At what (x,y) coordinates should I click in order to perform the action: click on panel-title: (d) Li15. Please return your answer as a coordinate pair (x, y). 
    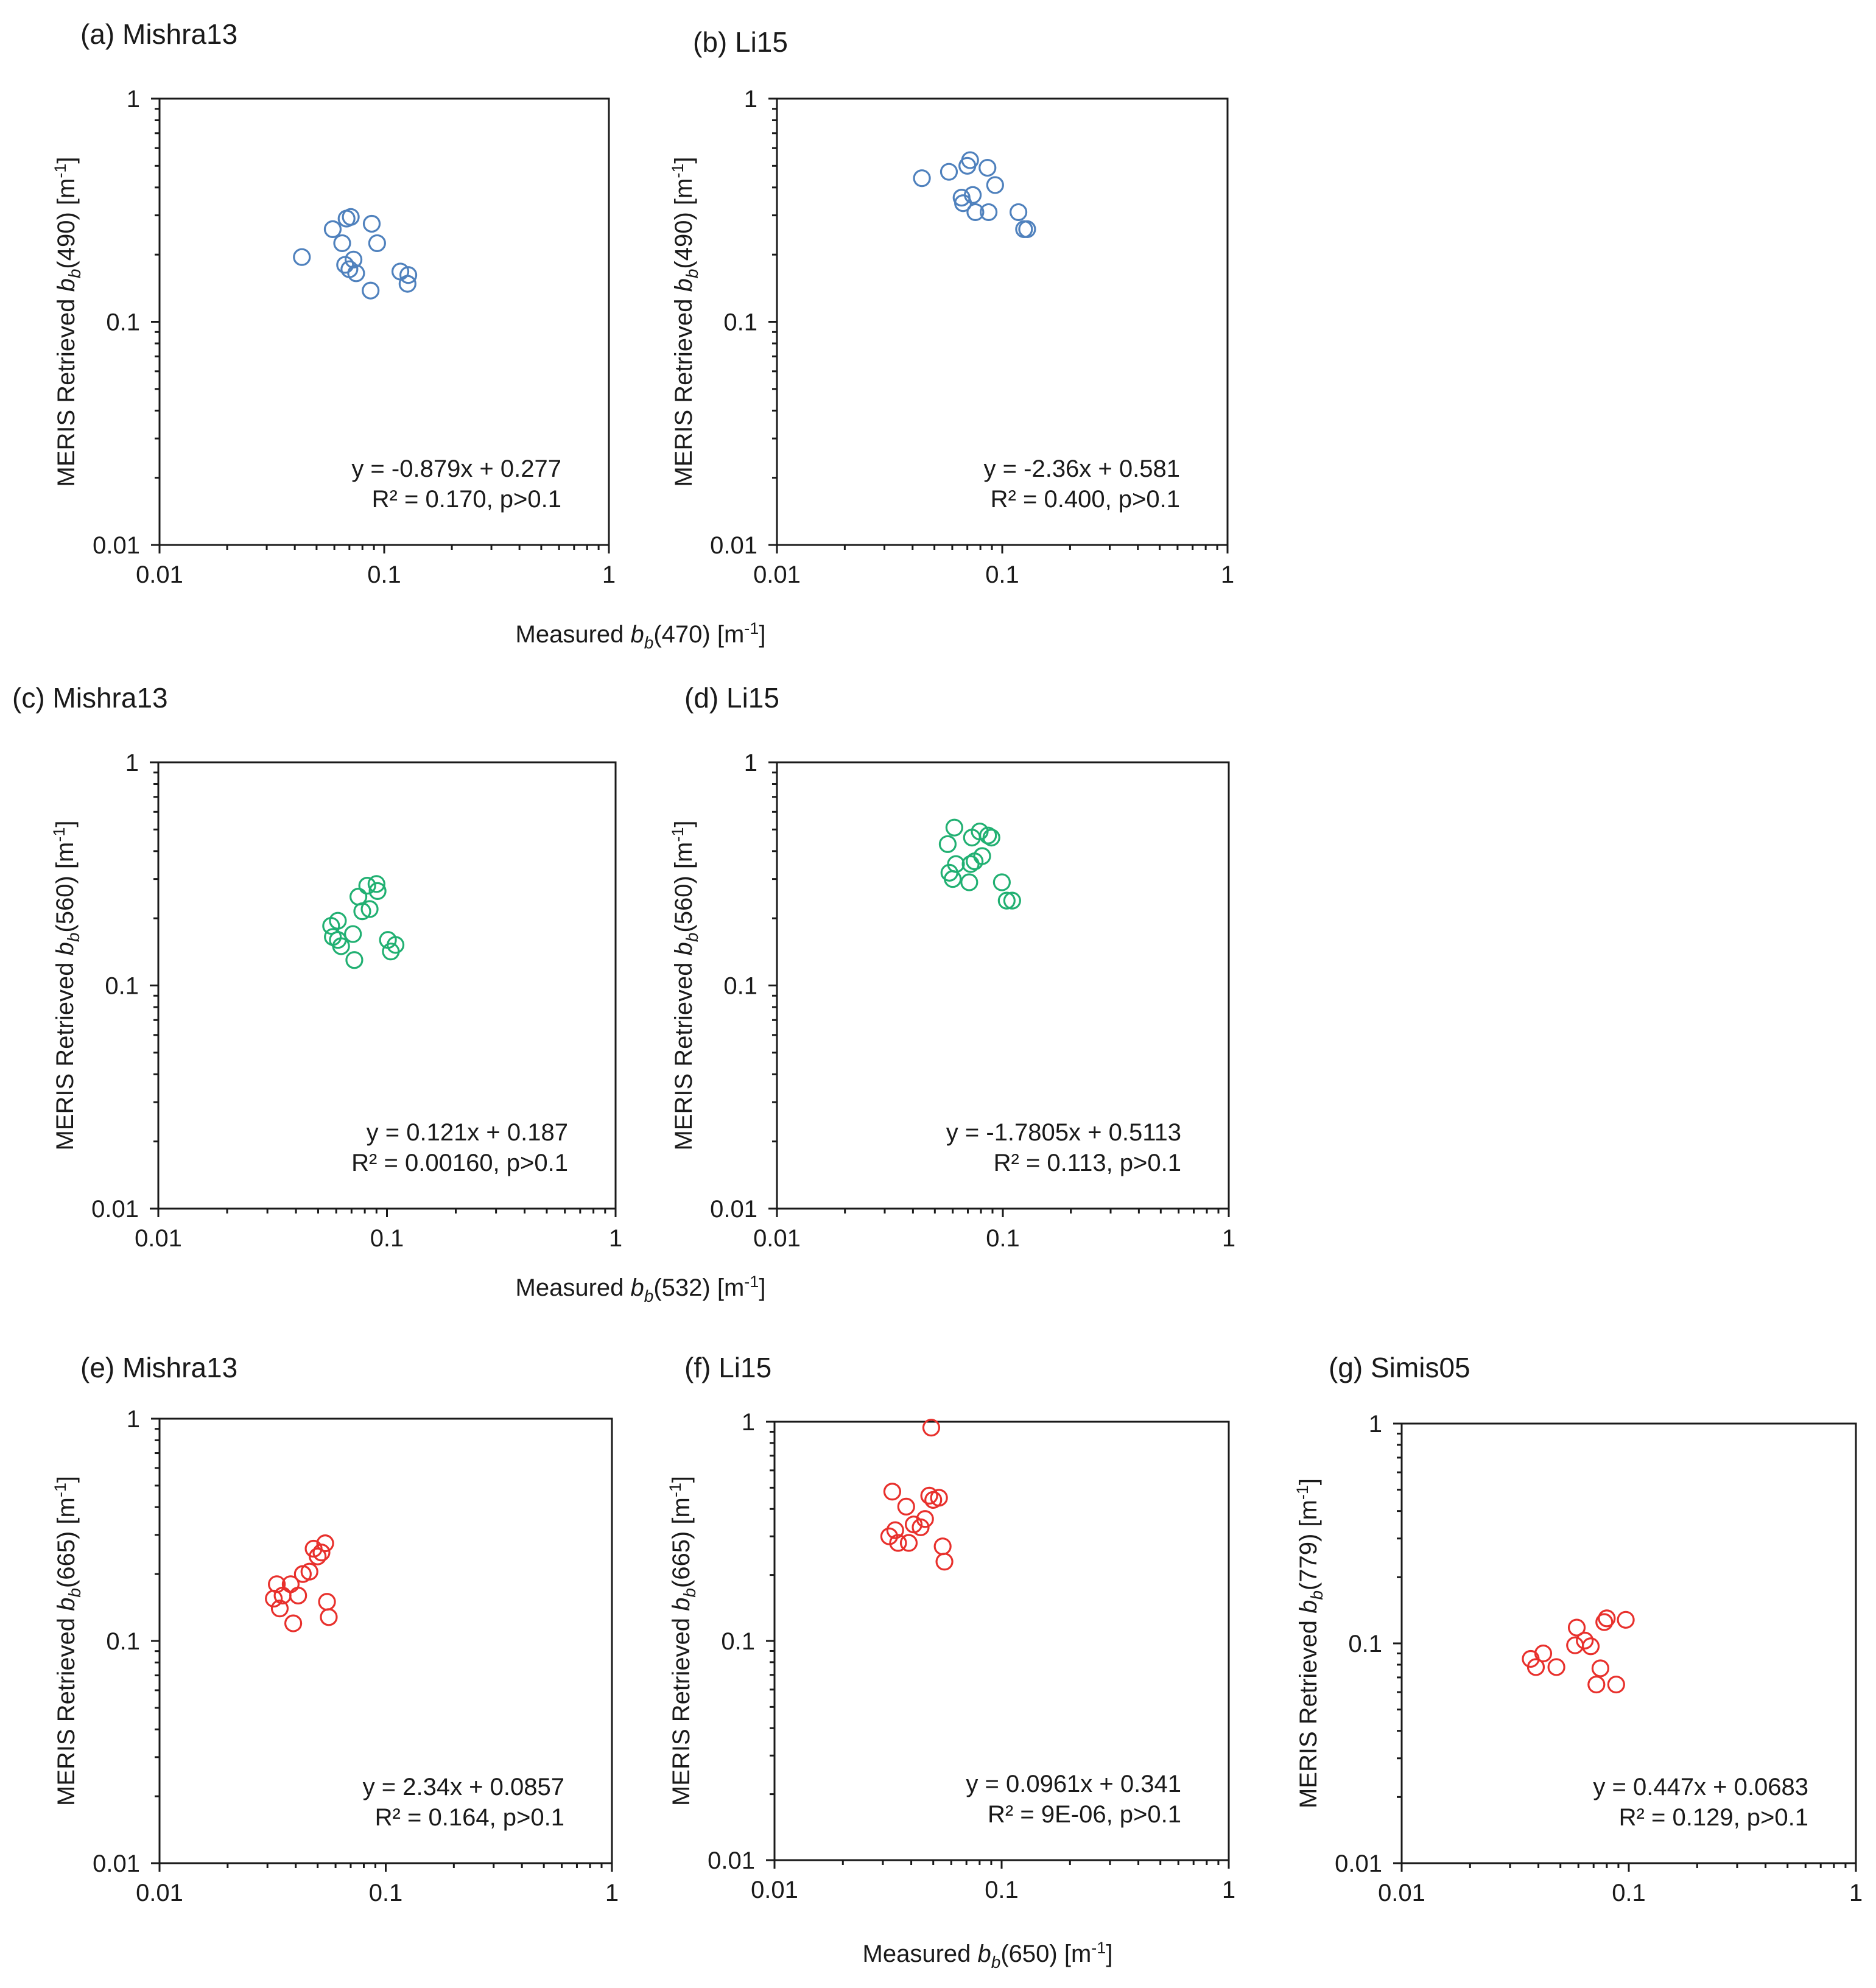
    Looking at the image, I should click on (731, 698).